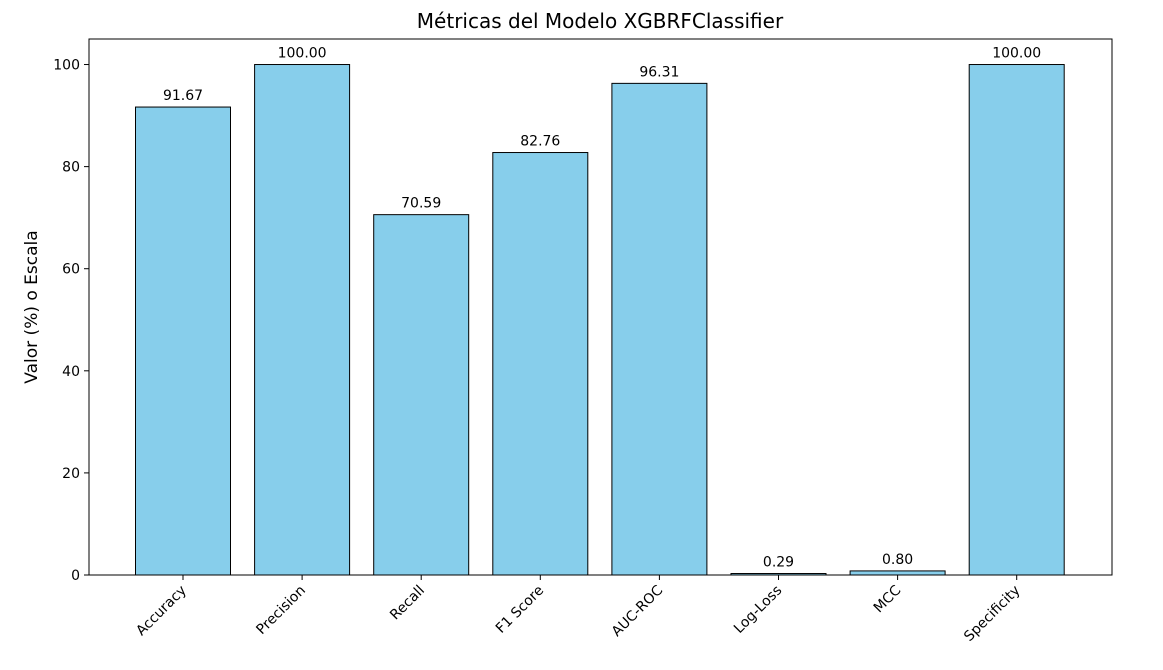  Describe the element at coordinates (421, 395) in the screenshot. I see `bar-recall` at that location.